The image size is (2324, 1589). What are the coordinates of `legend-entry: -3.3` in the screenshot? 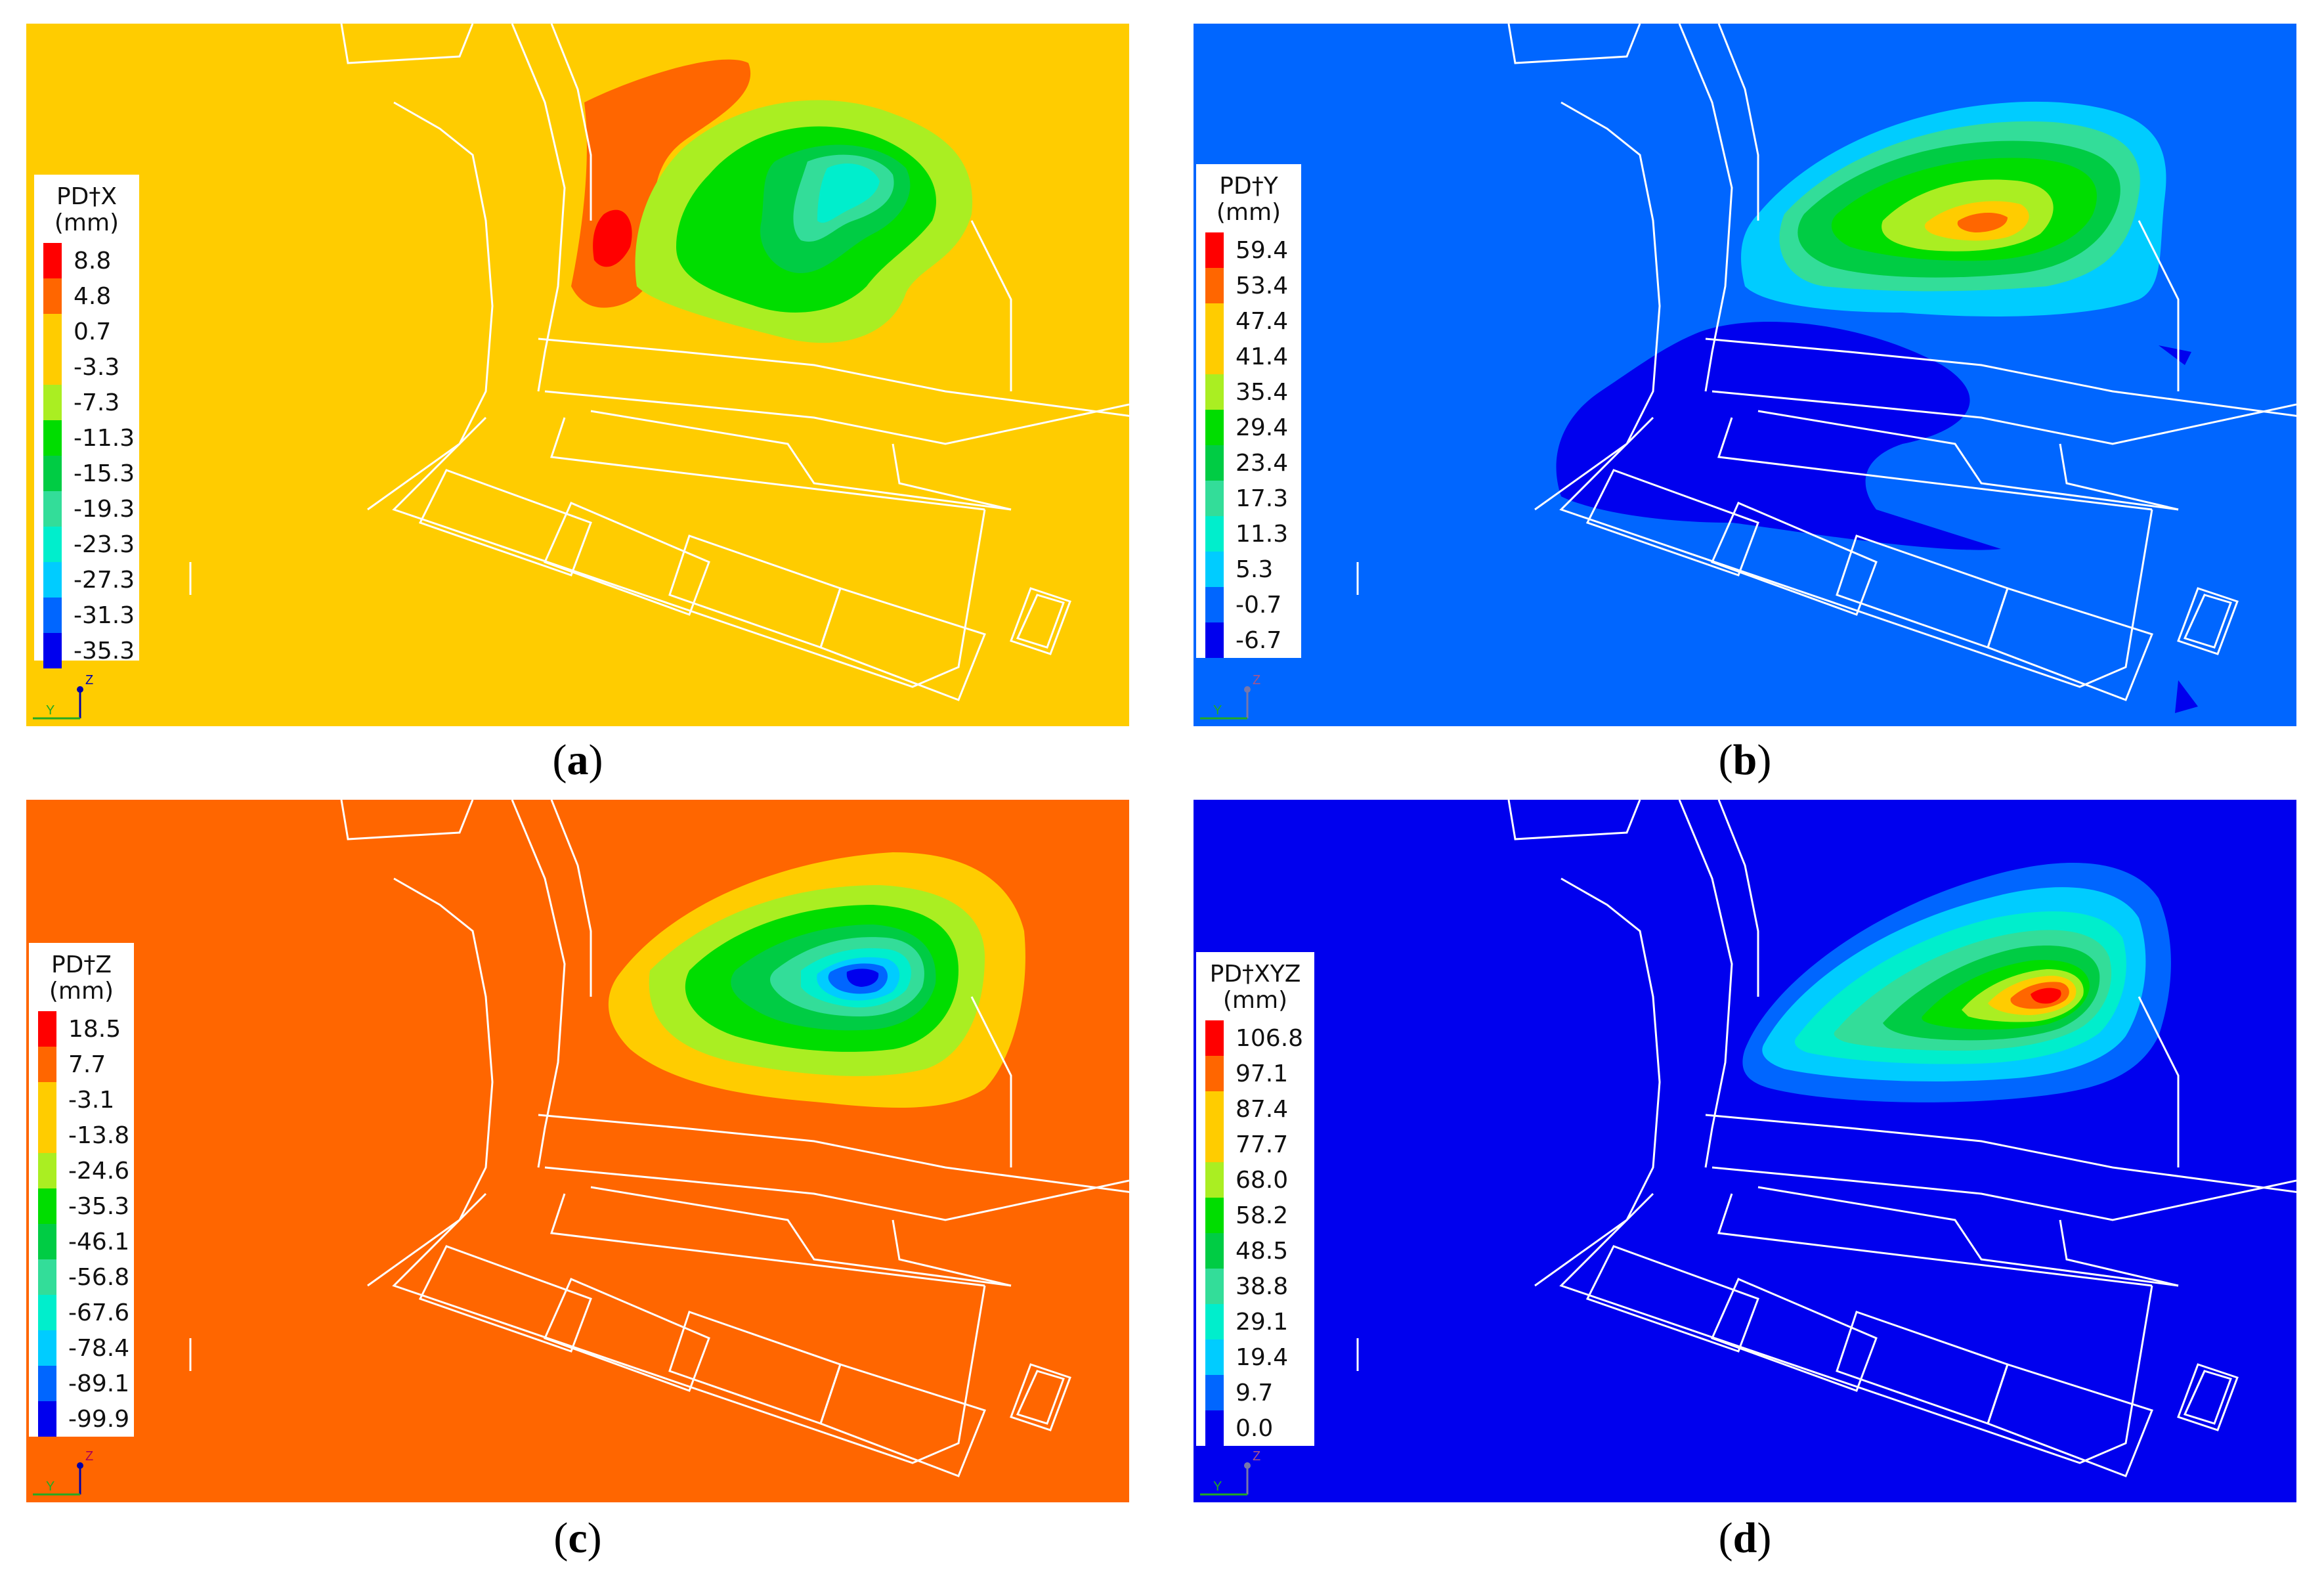 It's located at (86, 367).